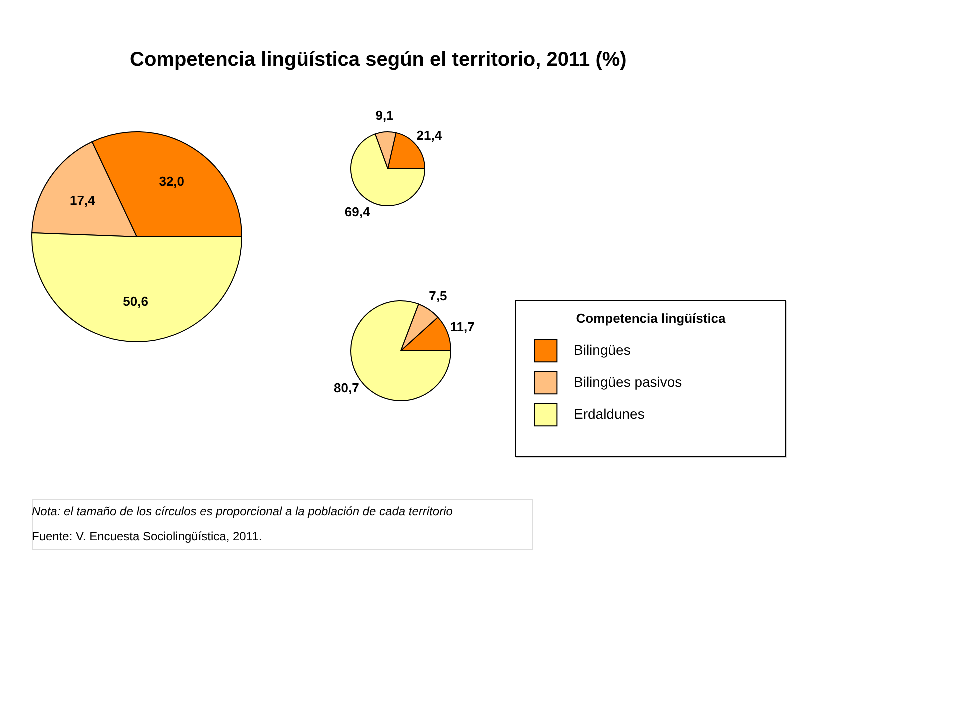  I want to click on data-label: 69,4, so click(357, 212).